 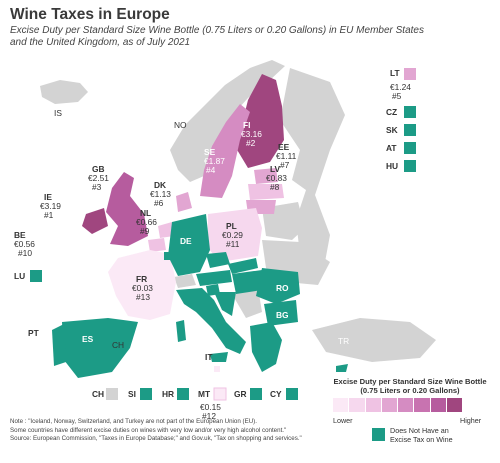 What do you see at coordinates (246, 125) in the screenshot?
I see `label-fi-code: FI` at bounding box center [246, 125].